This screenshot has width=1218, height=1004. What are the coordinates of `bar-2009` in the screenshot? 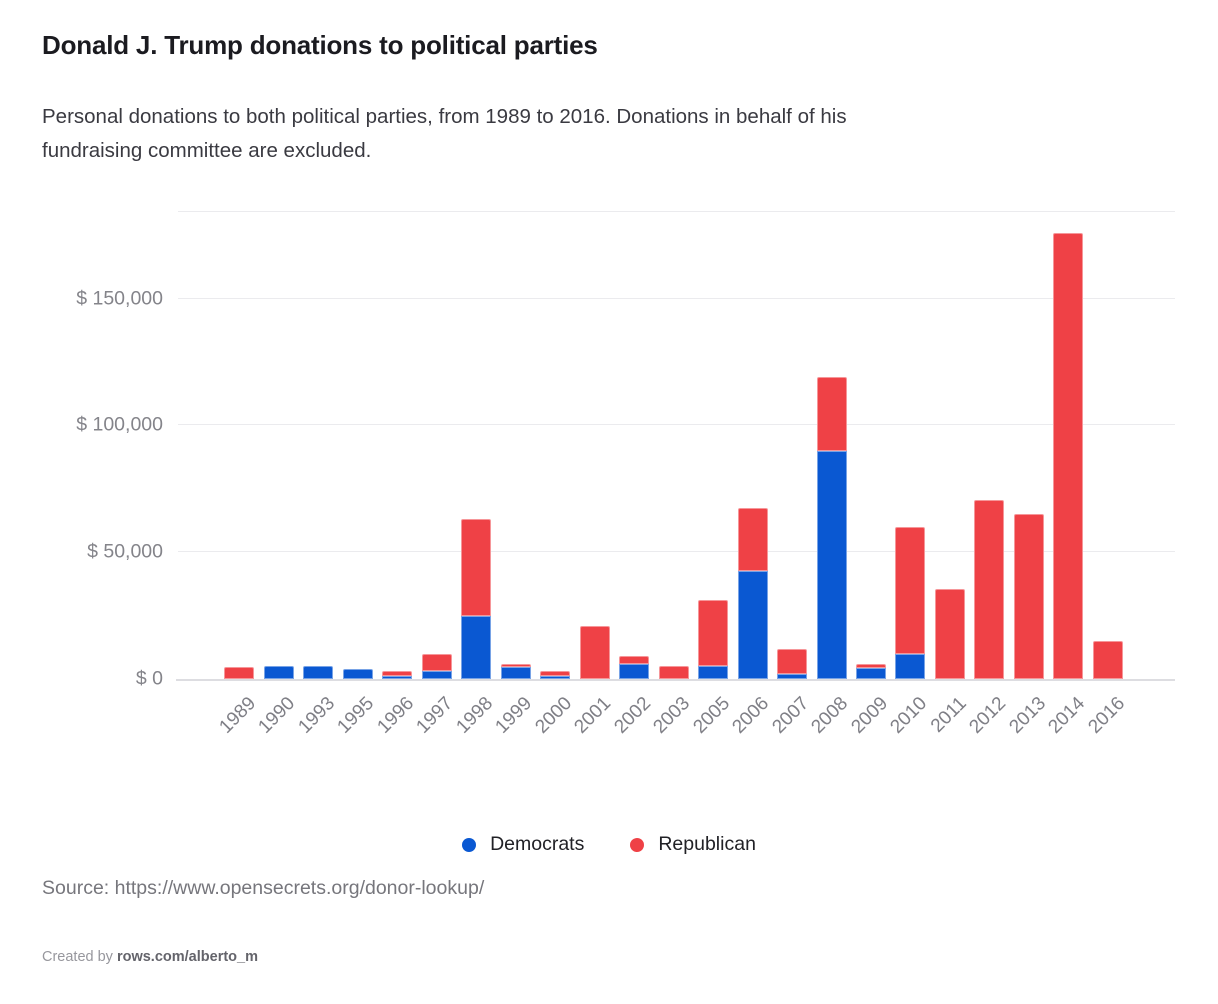 It's located at (870, 671).